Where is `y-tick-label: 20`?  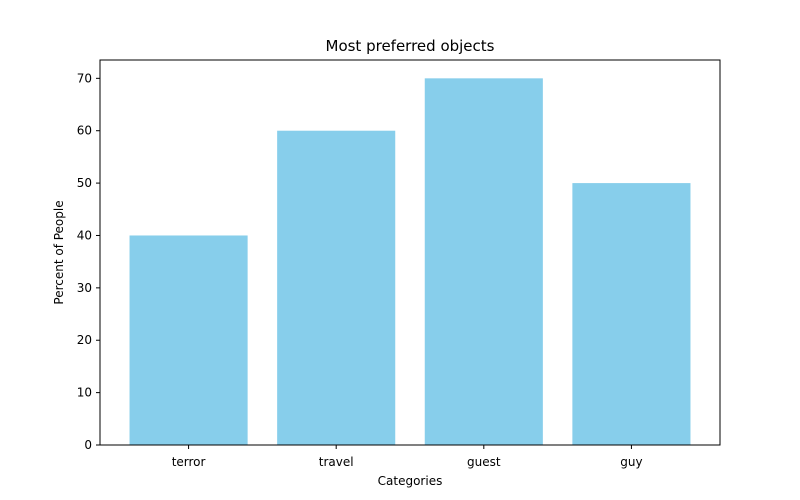 y-tick-label: 20 is located at coordinates (84, 340).